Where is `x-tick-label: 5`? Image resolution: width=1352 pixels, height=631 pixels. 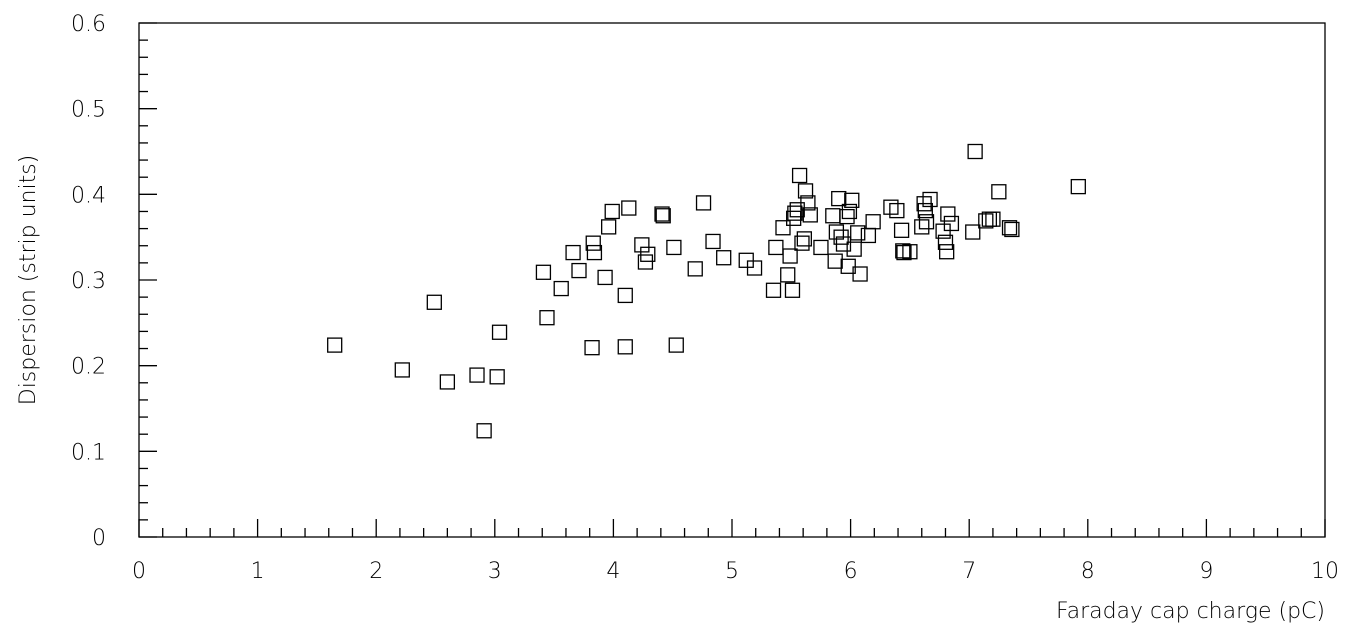 x-tick-label: 5 is located at coordinates (732, 571).